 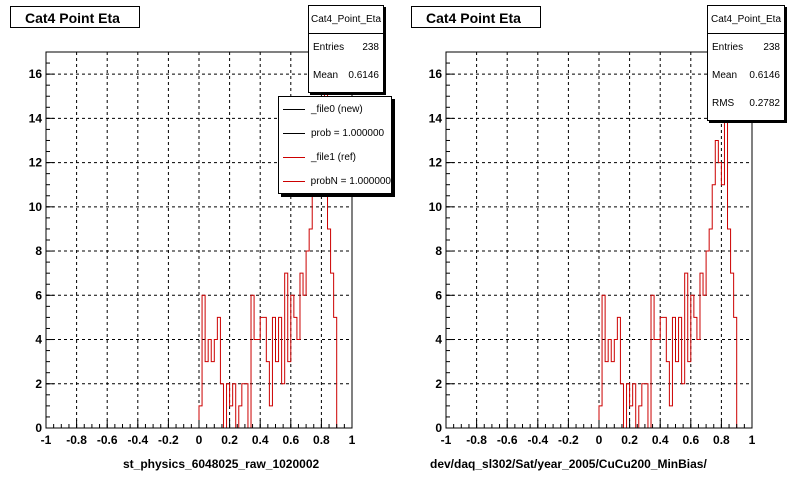 I want to click on stats-rms-row: RMS 0.2782, so click(x=746, y=104).